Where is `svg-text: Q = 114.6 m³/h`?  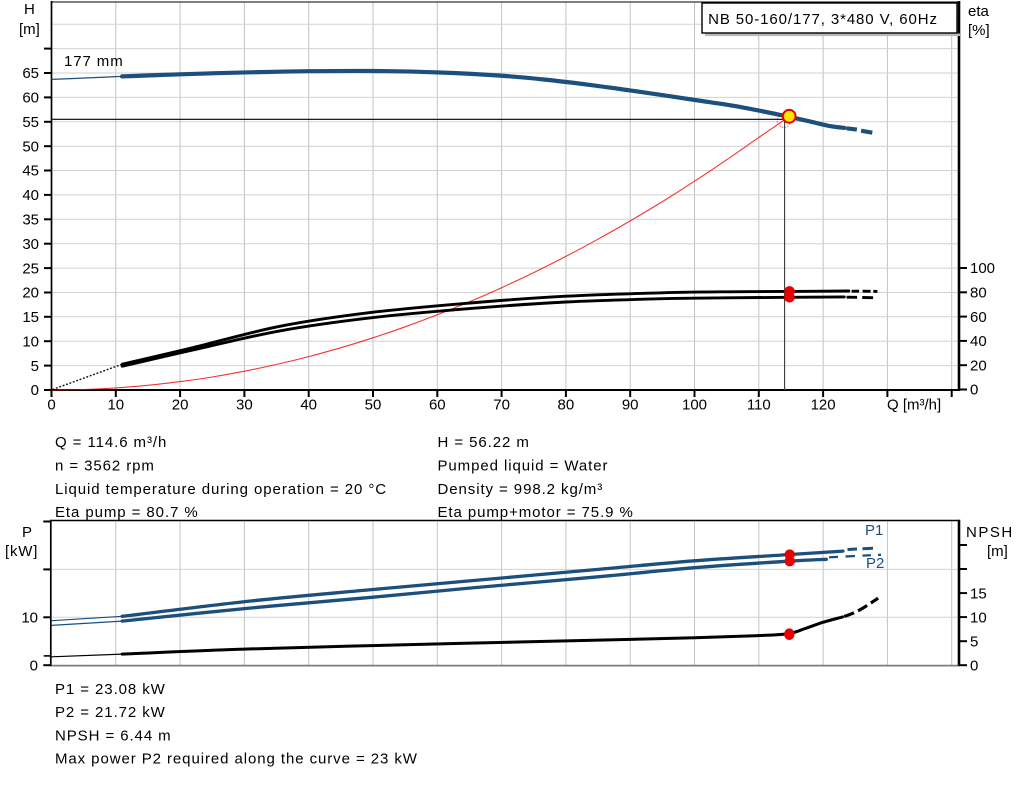 svg-text: Q = 114.6 m³/h is located at coordinates (111, 442).